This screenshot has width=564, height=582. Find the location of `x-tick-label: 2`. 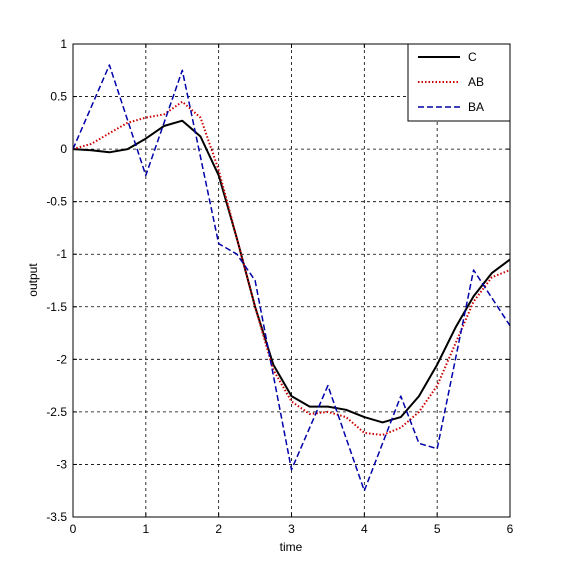

x-tick-label: 2 is located at coordinates (218, 529).